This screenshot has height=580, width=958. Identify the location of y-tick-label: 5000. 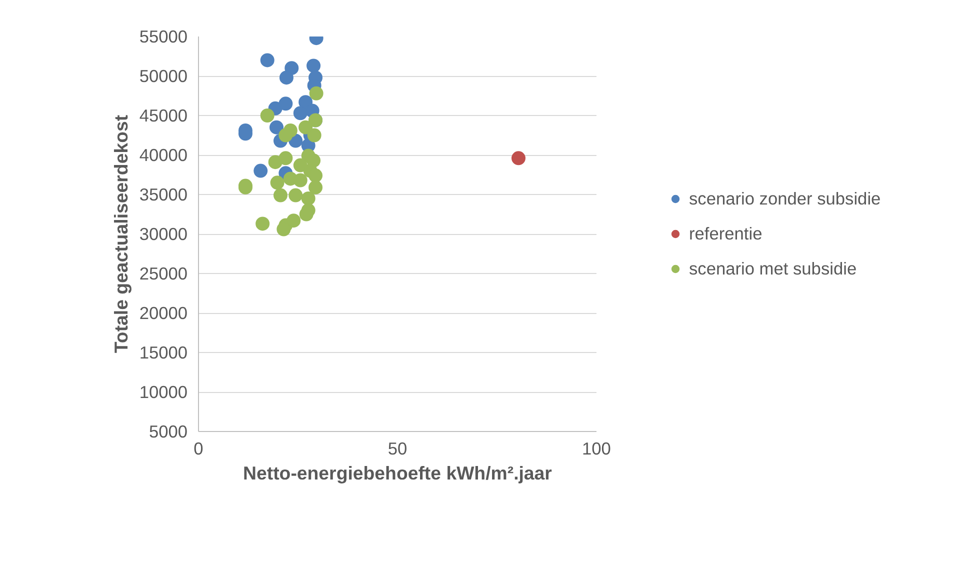
(168, 432).